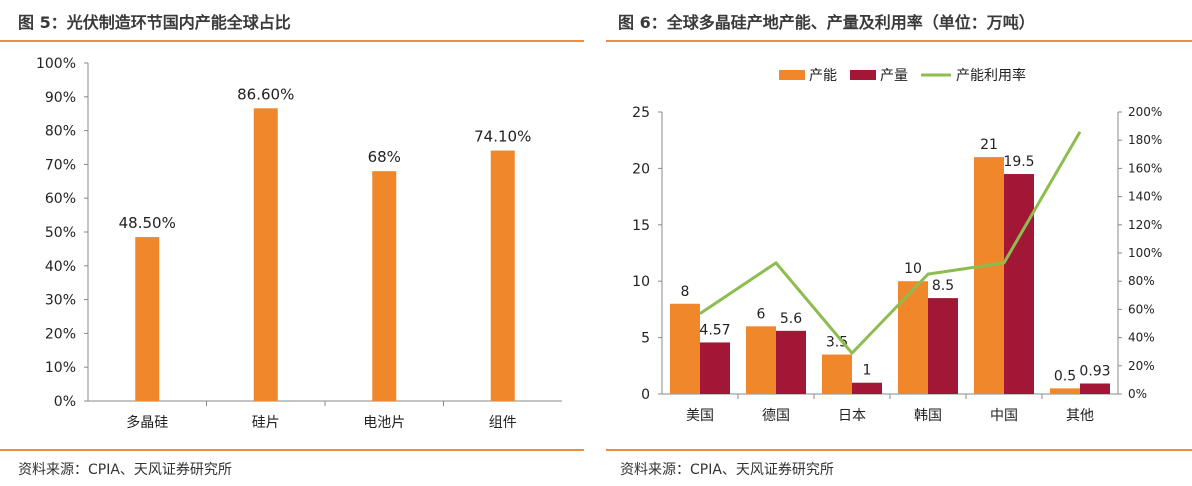 The height and width of the screenshot is (486, 1192). What do you see at coordinates (837, 343) in the screenshot?
I see `data-label-capacity: 3.5` at bounding box center [837, 343].